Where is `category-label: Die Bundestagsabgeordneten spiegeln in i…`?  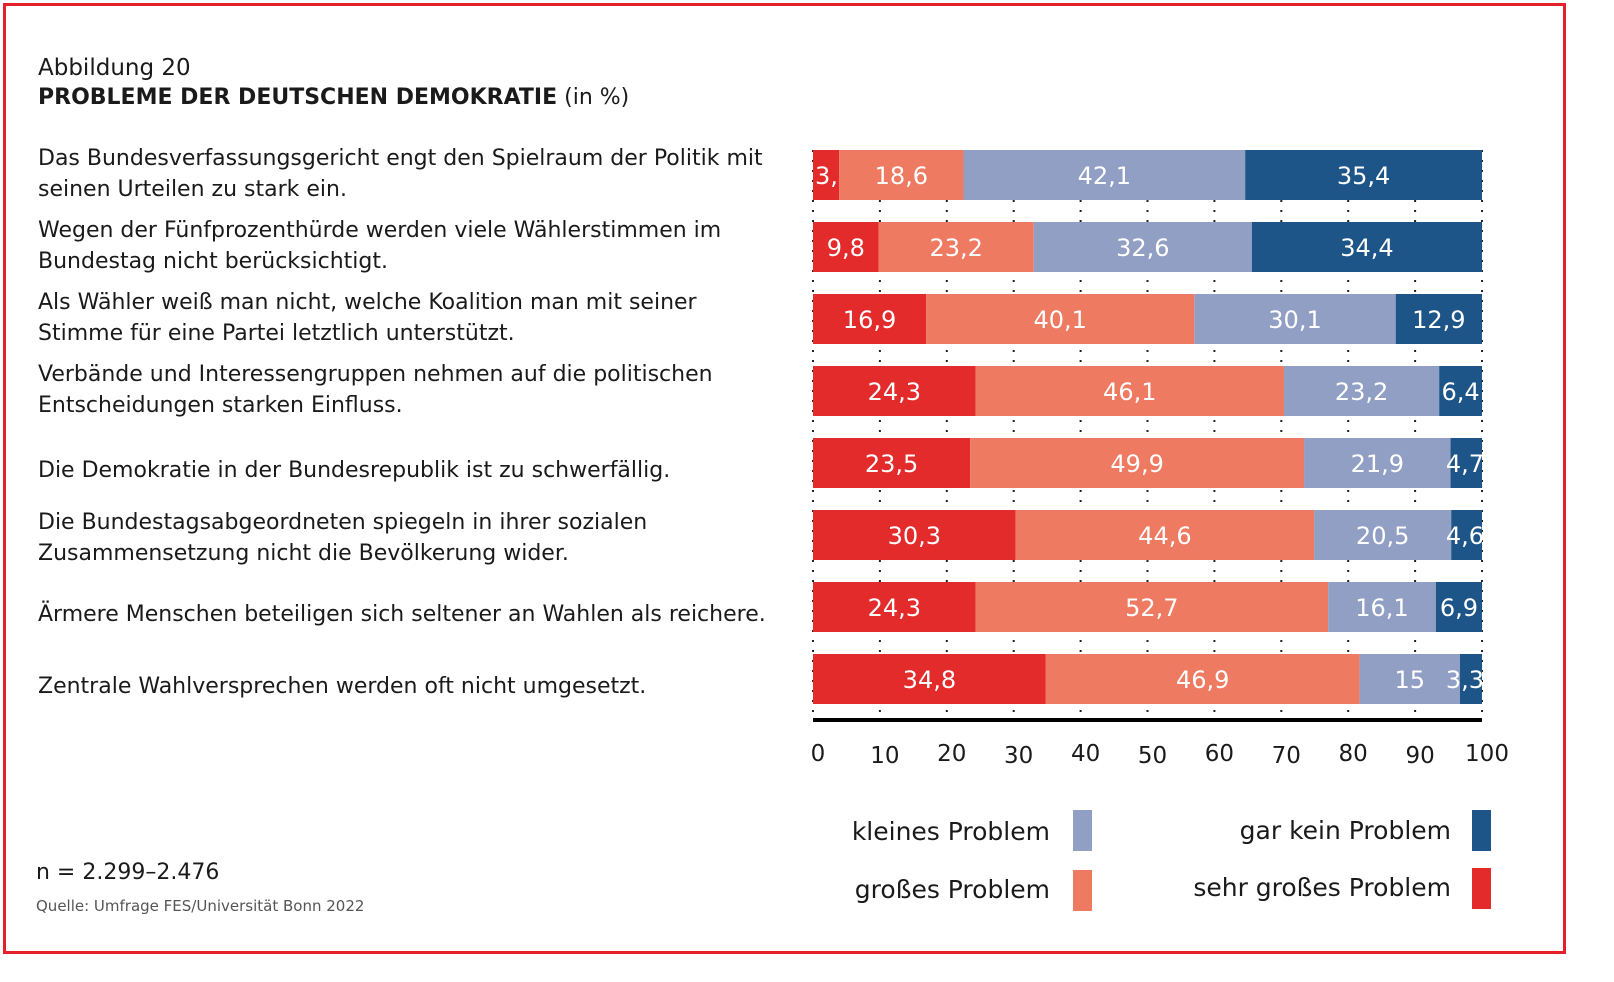
category-label: Die Bundestagsabgeordneten spiegeln in i… is located at coordinates (343, 538).